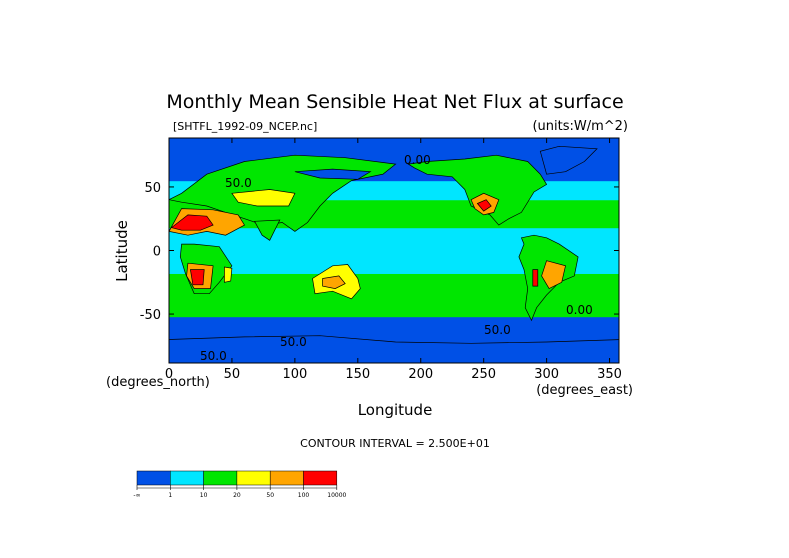  I want to click on x-tick-label: 150, so click(357, 374).